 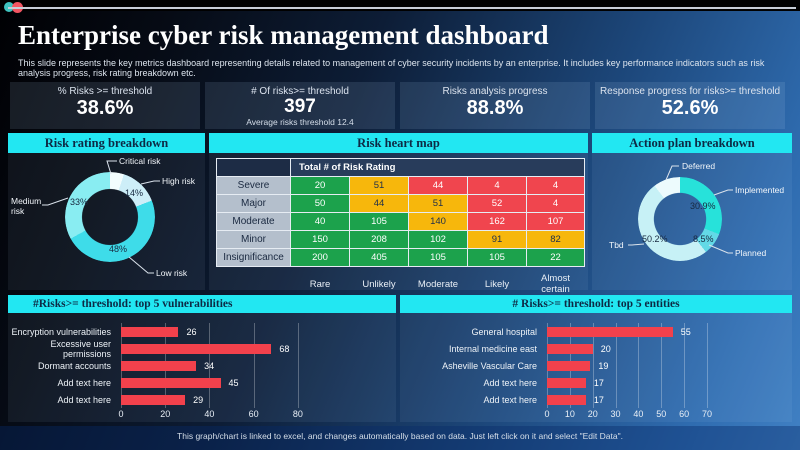 I want to click on bar-row: Add text here 45, so click(x=200, y=382).